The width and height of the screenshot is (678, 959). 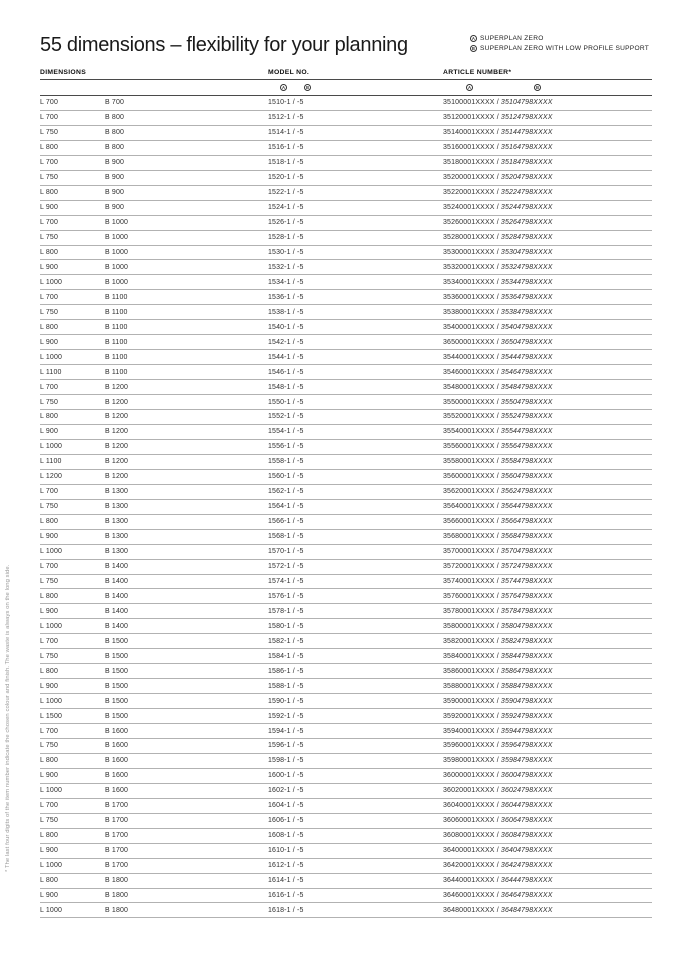 What do you see at coordinates (469, 671) in the screenshot?
I see `article-number-a: 35860001XXXX` at bounding box center [469, 671].